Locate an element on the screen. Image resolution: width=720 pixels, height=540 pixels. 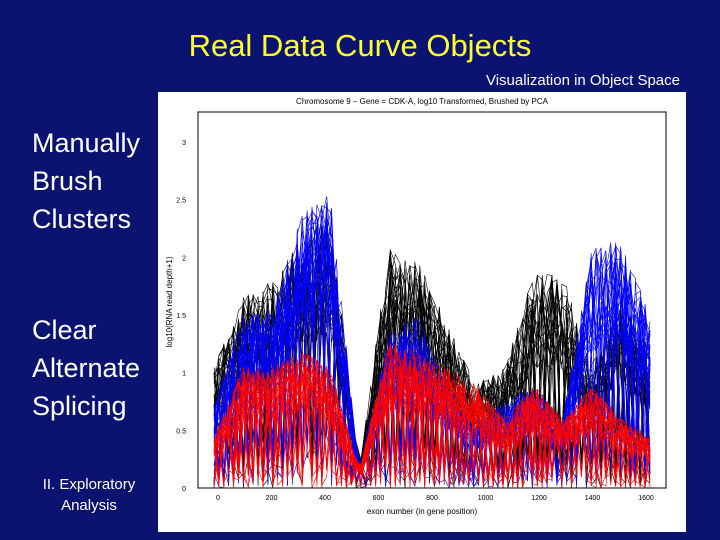
plot-y-label: log10(RNA read depth+1) is located at coordinates (169, 301).